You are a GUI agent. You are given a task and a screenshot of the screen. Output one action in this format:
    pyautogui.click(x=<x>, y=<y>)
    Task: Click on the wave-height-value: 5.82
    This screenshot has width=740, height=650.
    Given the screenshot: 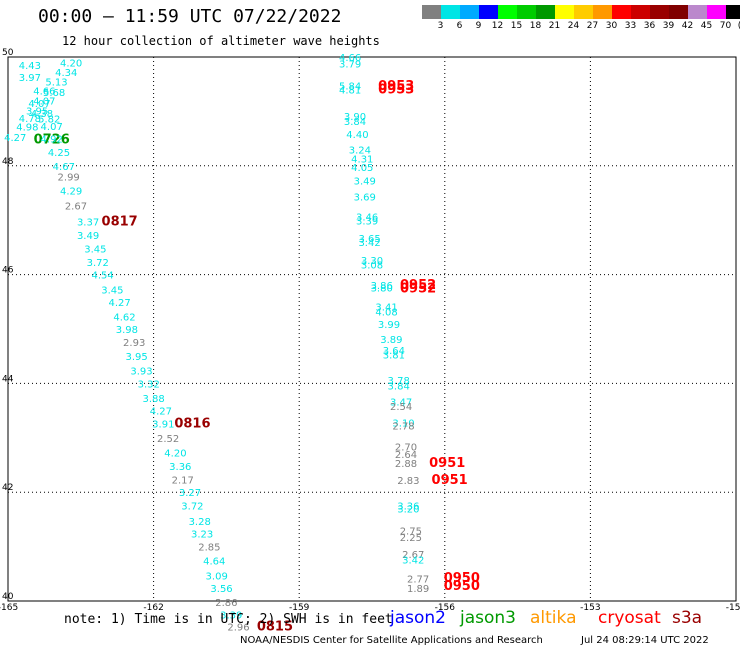 What is the action you would take?
    pyautogui.click(x=49, y=119)
    